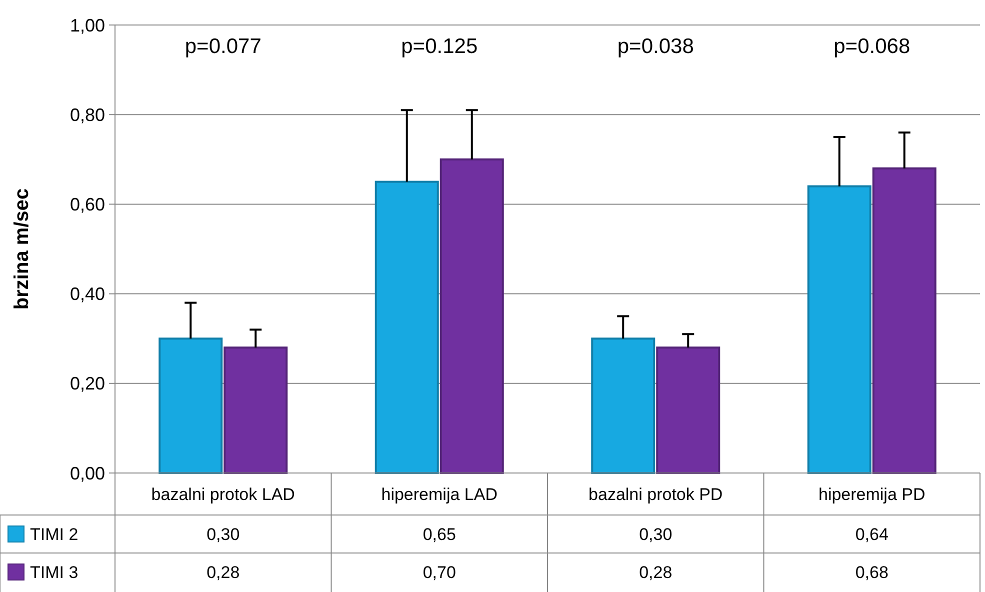 This screenshot has width=985, height=592. Describe the element at coordinates (439, 494) in the screenshot. I see `x-tick-label: hiperemija LAD` at that location.